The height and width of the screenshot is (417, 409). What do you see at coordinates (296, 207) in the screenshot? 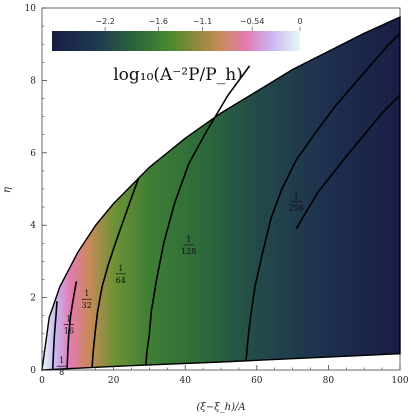
I see `contour-label-denominator: 256` at bounding box center [296, 207].